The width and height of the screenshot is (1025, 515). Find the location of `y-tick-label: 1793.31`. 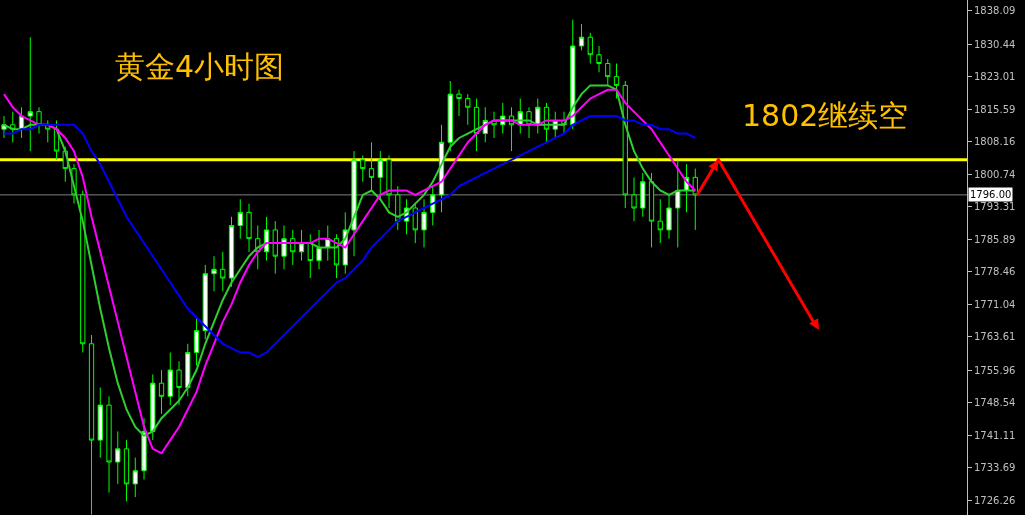

y-tick-label: 1793.31 is located at coordinates (995, 207).